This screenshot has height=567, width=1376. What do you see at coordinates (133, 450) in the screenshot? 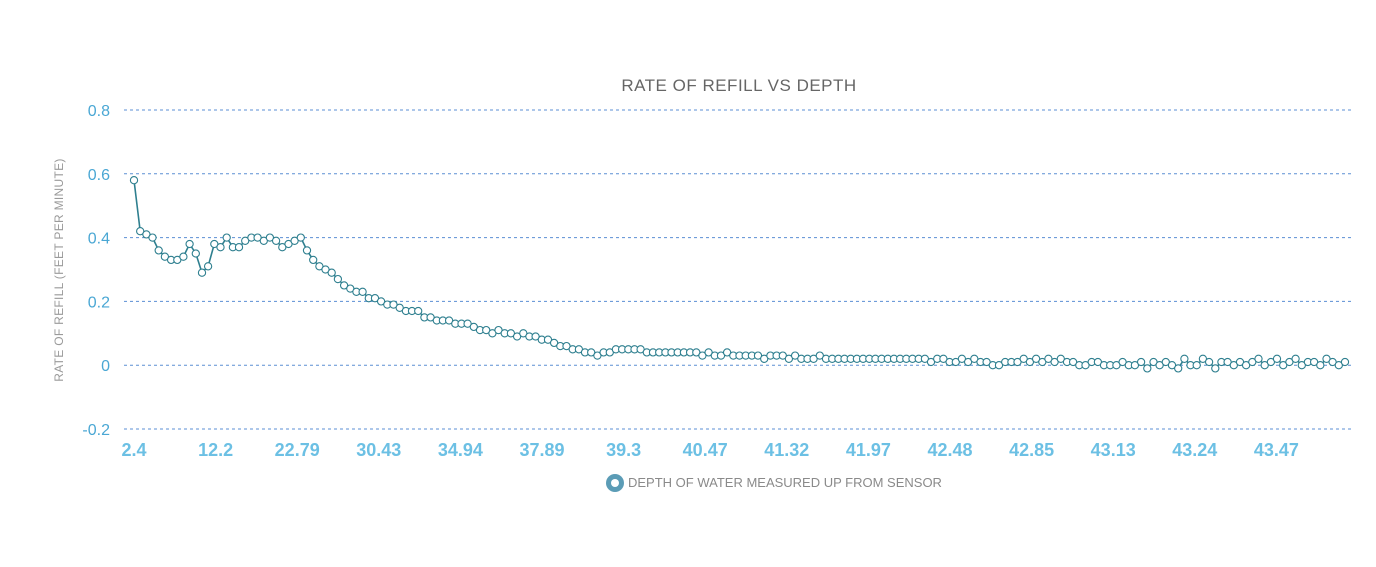
I see `x-tick-label: 2.4` at bounding box center [133, 450].